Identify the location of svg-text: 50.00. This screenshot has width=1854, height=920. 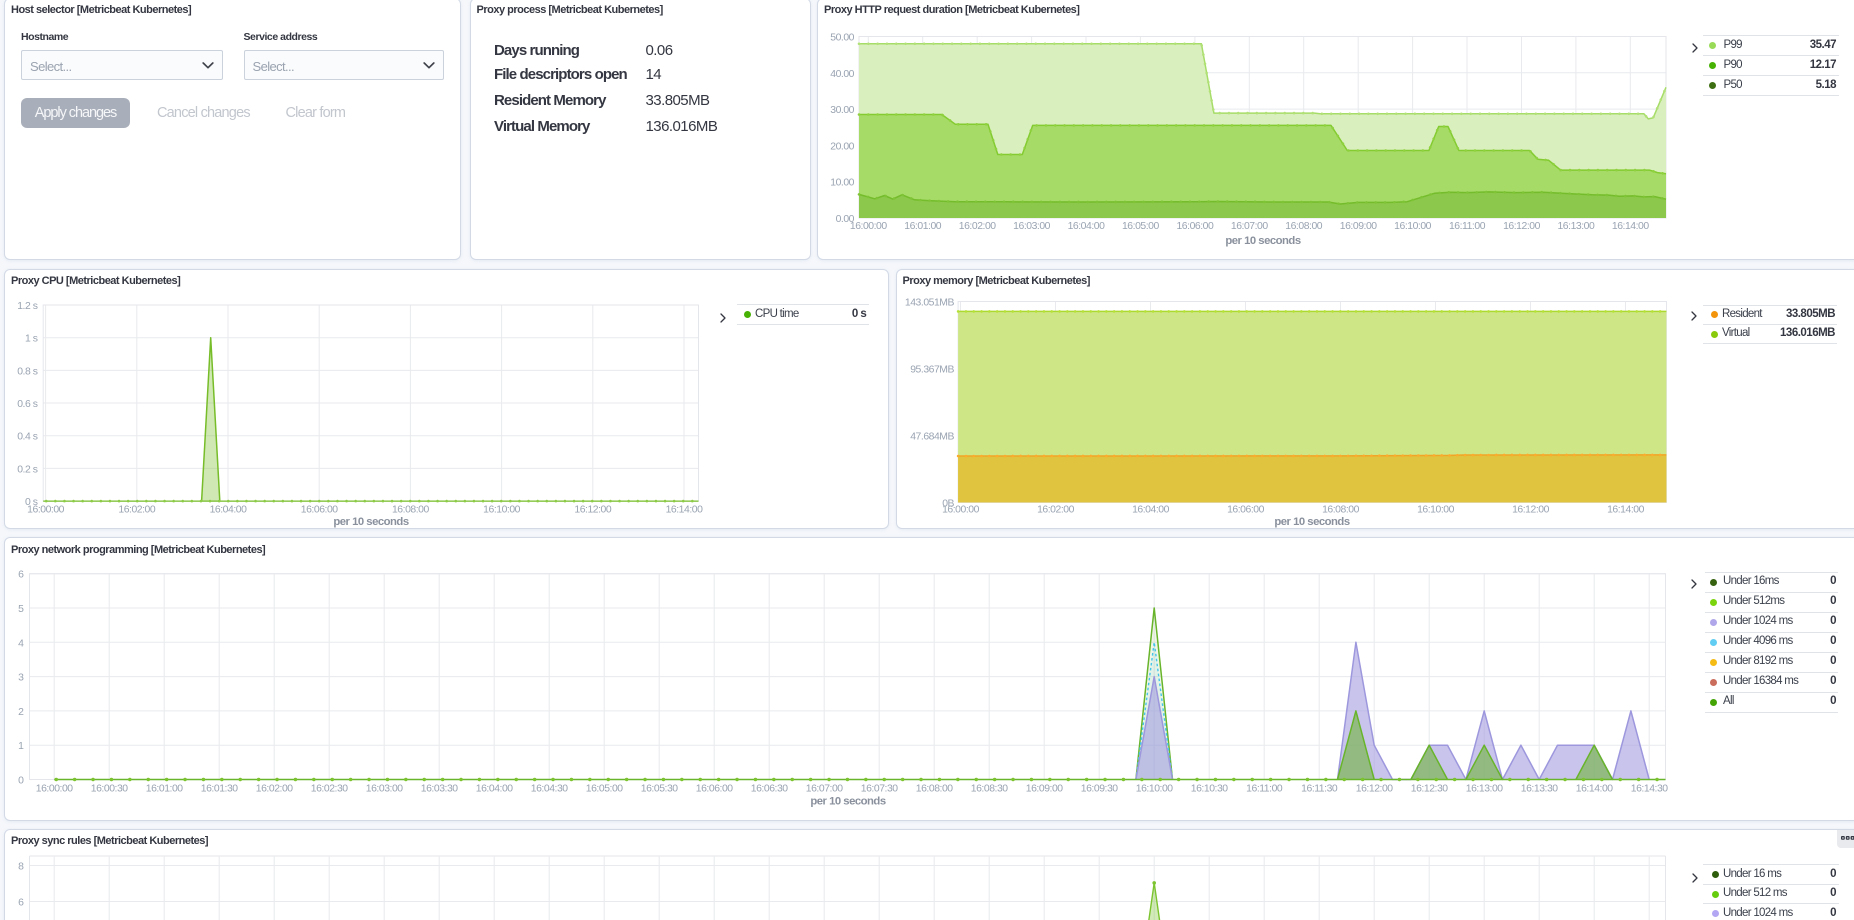
(842, 38).